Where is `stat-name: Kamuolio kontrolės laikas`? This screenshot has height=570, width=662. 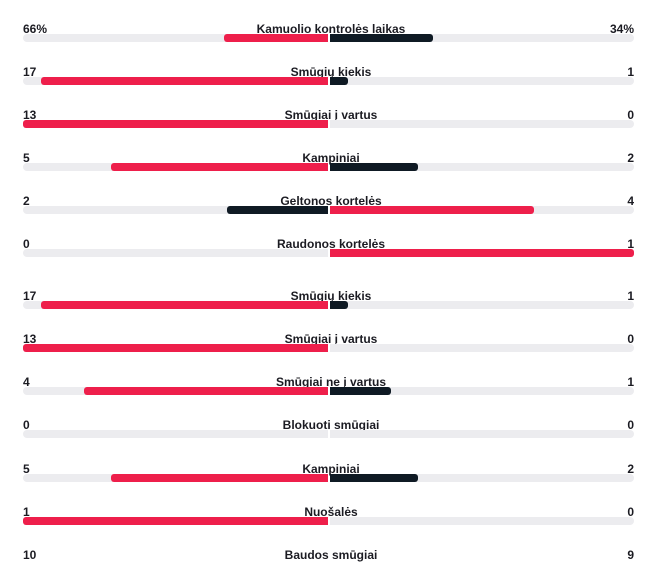 stat-name: Kamuolio kontrolės laikas is located at coordinates (331, 29).